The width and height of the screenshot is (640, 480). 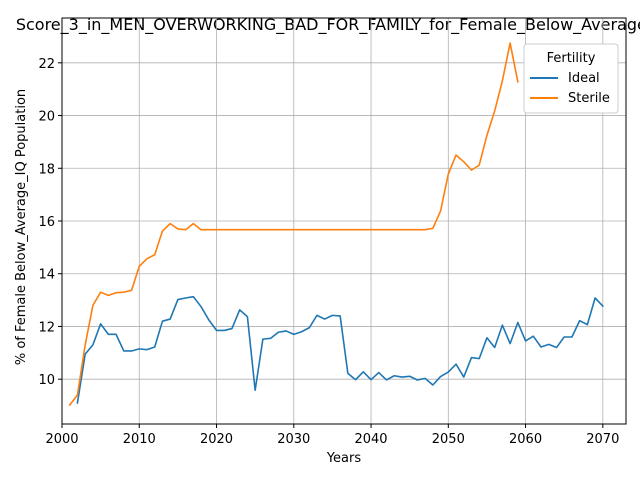 I want to click on y-tick-label: 12, so click(x=46, y=327).